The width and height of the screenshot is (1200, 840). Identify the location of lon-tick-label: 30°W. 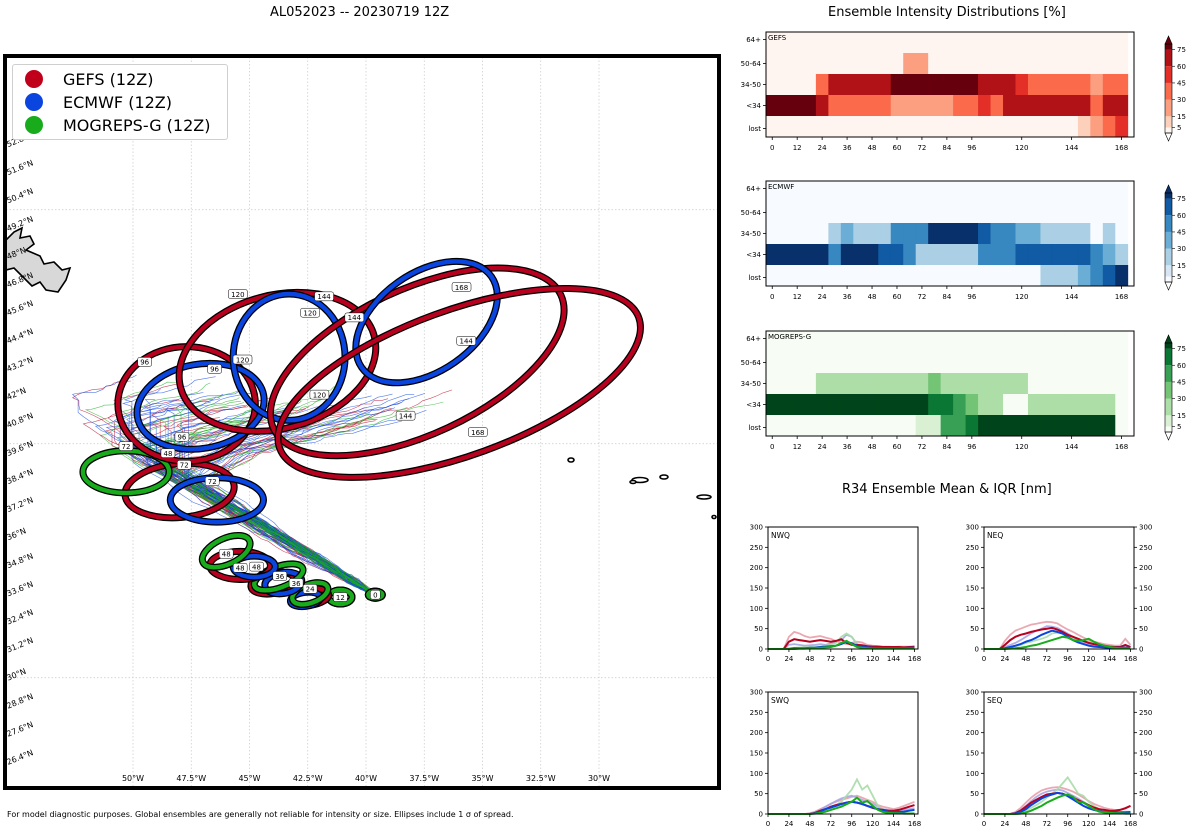
(599, 778).